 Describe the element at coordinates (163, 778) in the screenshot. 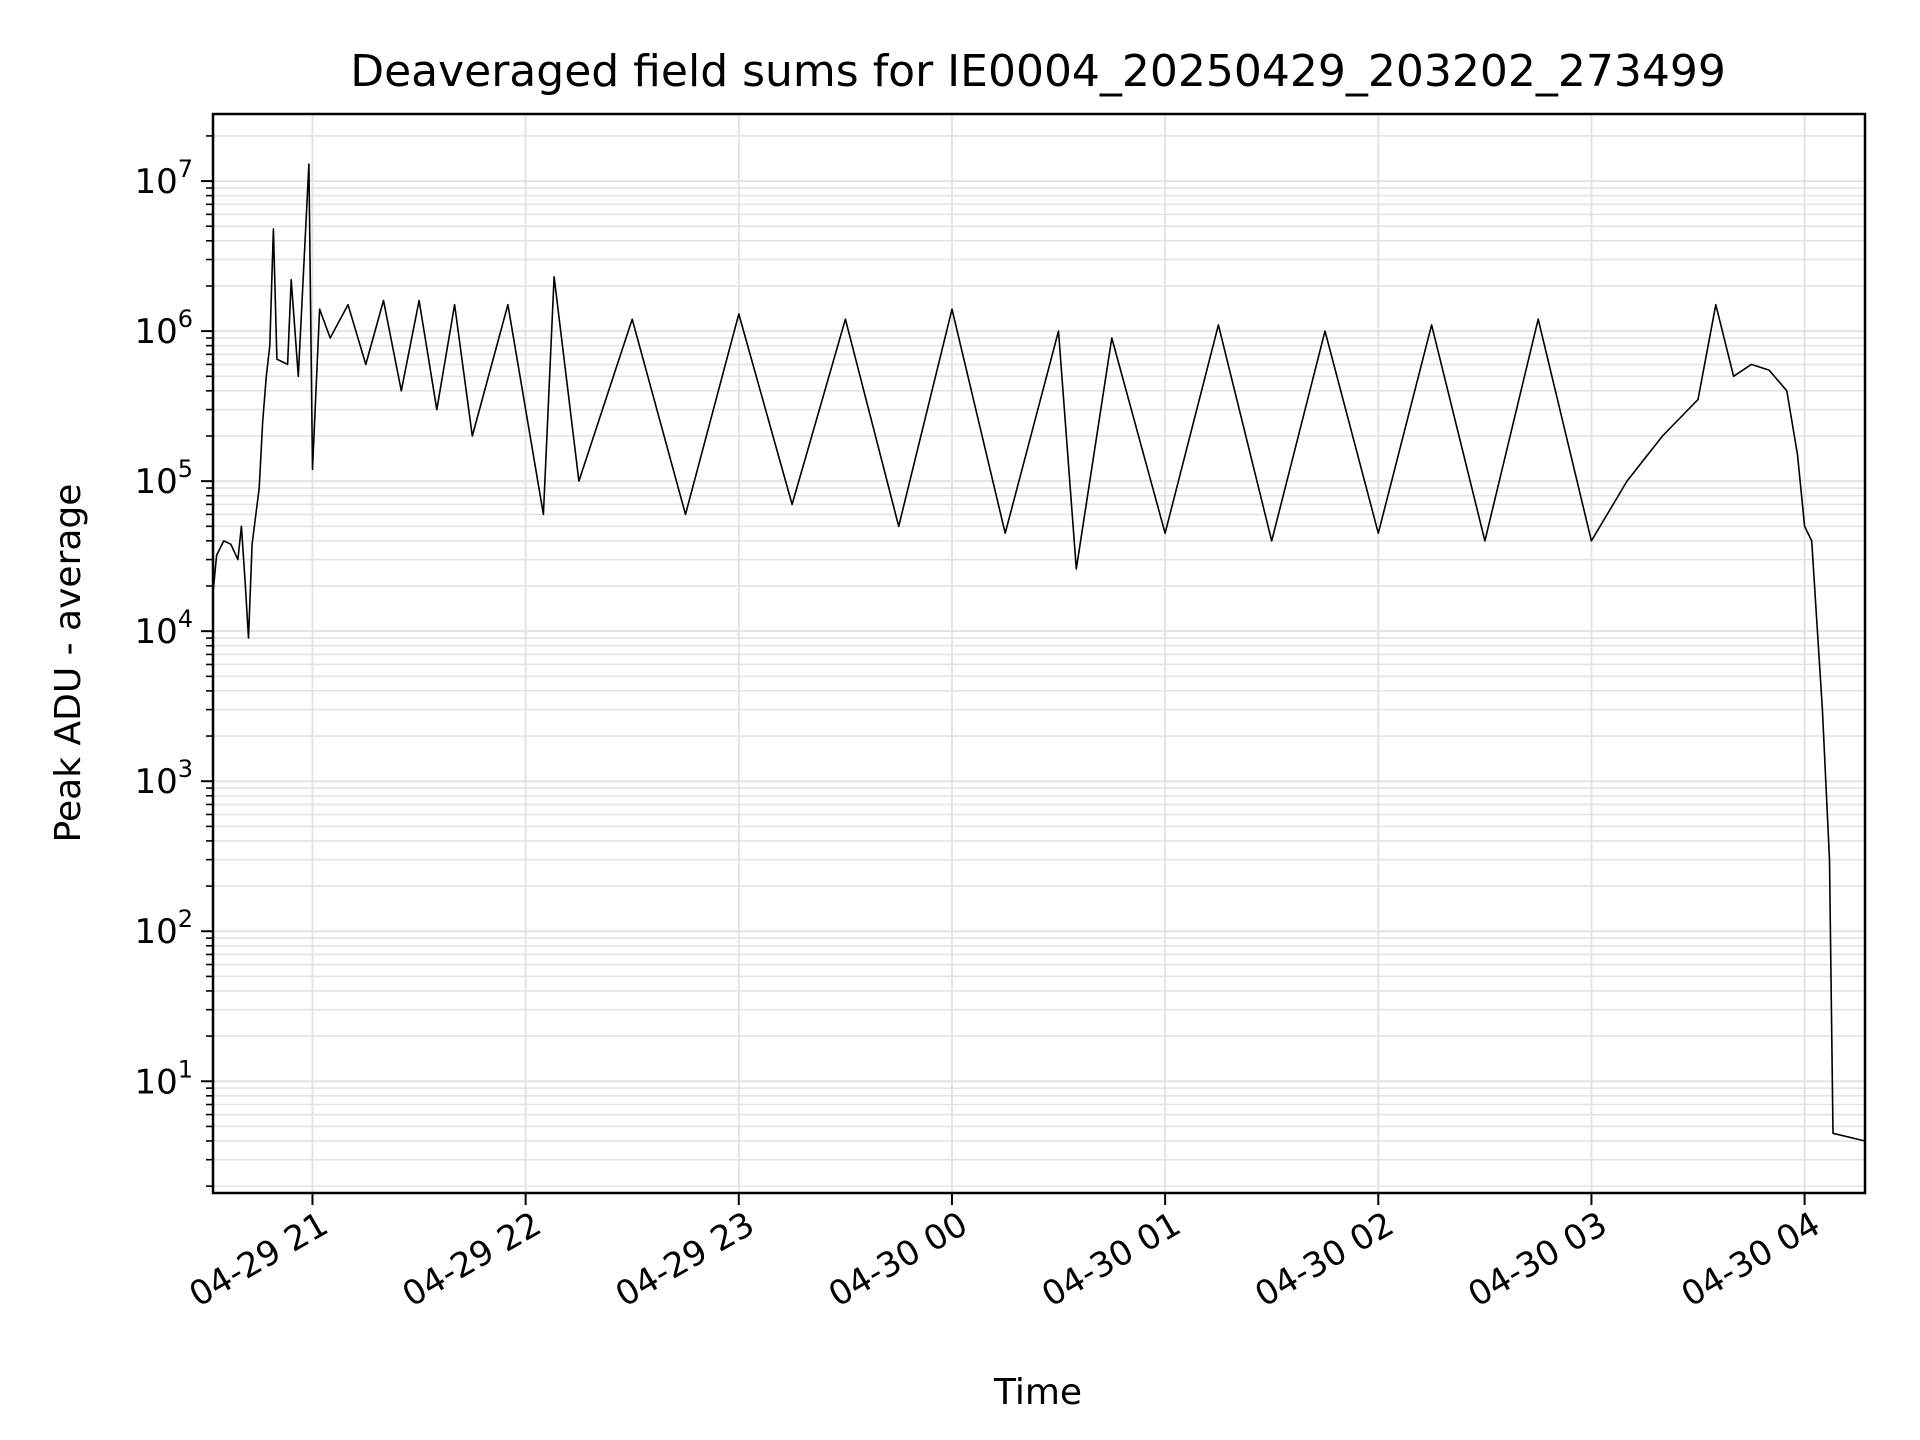

I see `y-tick-label: 10³` at that location.